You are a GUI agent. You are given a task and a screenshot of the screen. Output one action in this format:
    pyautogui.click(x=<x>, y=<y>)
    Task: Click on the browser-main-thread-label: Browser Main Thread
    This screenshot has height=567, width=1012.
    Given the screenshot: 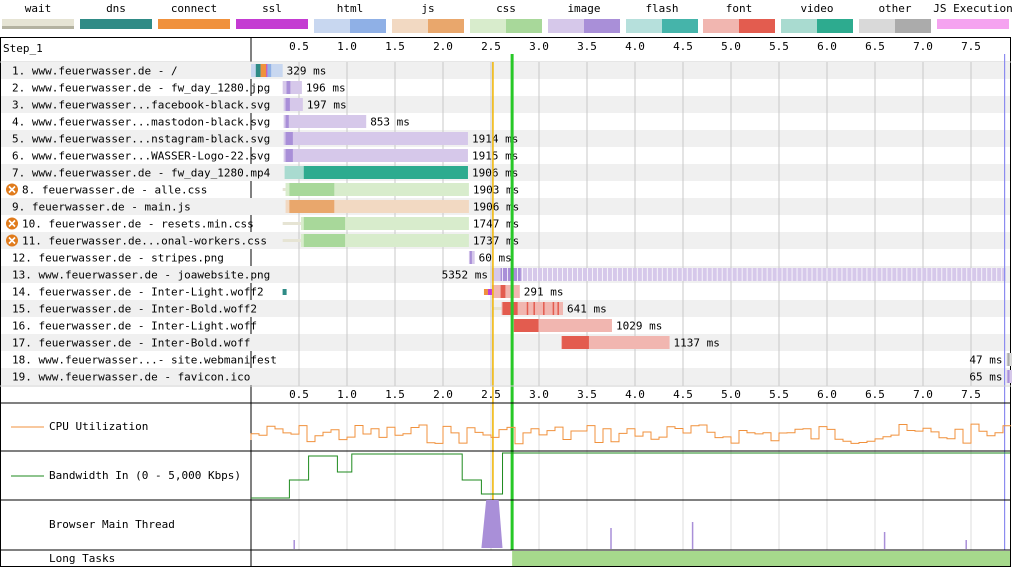 What is the action you would take?
    pyautogui.click(x=112, y=524)
    